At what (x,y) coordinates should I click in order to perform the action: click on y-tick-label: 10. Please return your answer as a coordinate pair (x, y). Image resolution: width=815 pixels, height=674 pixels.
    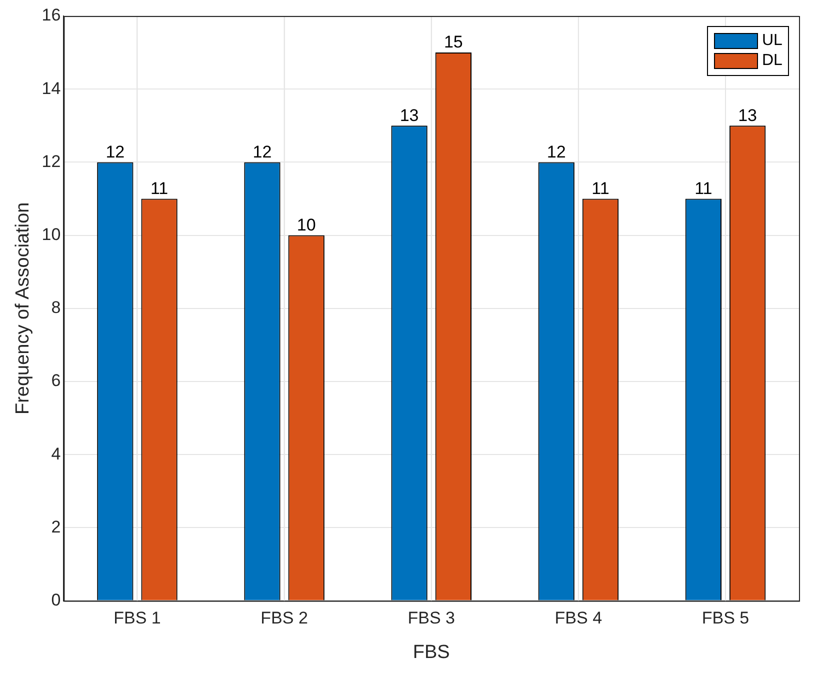
    Looking at the image, I should click on (51, 234).